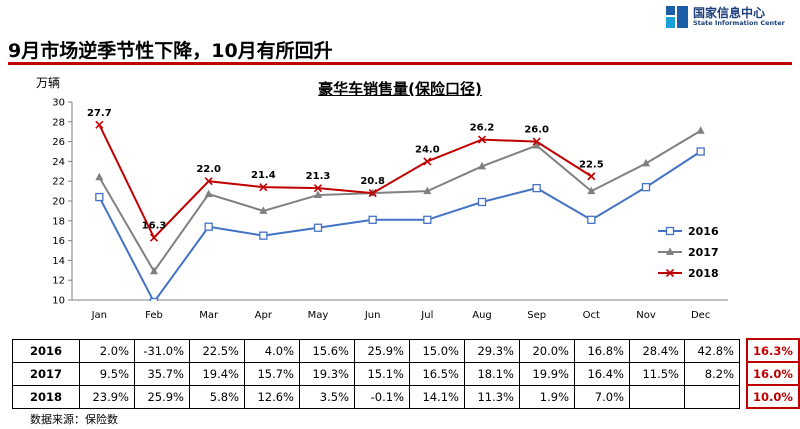  I want to click on x-tick-label: Jul, so click(426, 315).